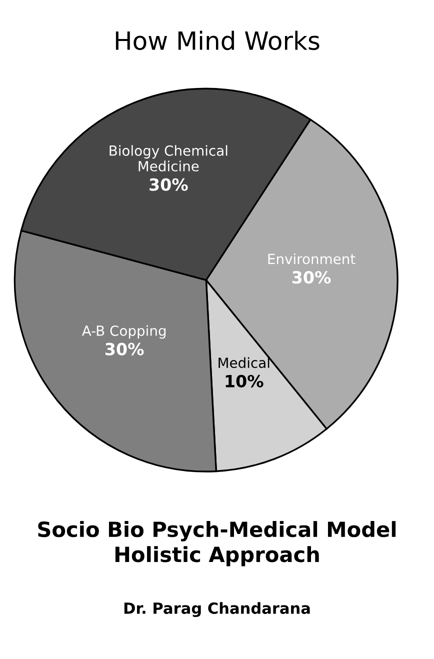  What do you see at coordinates (124, 332) in the screenshot?
I see `slice-label: A-B Copping` at bounding box center [124, 332].